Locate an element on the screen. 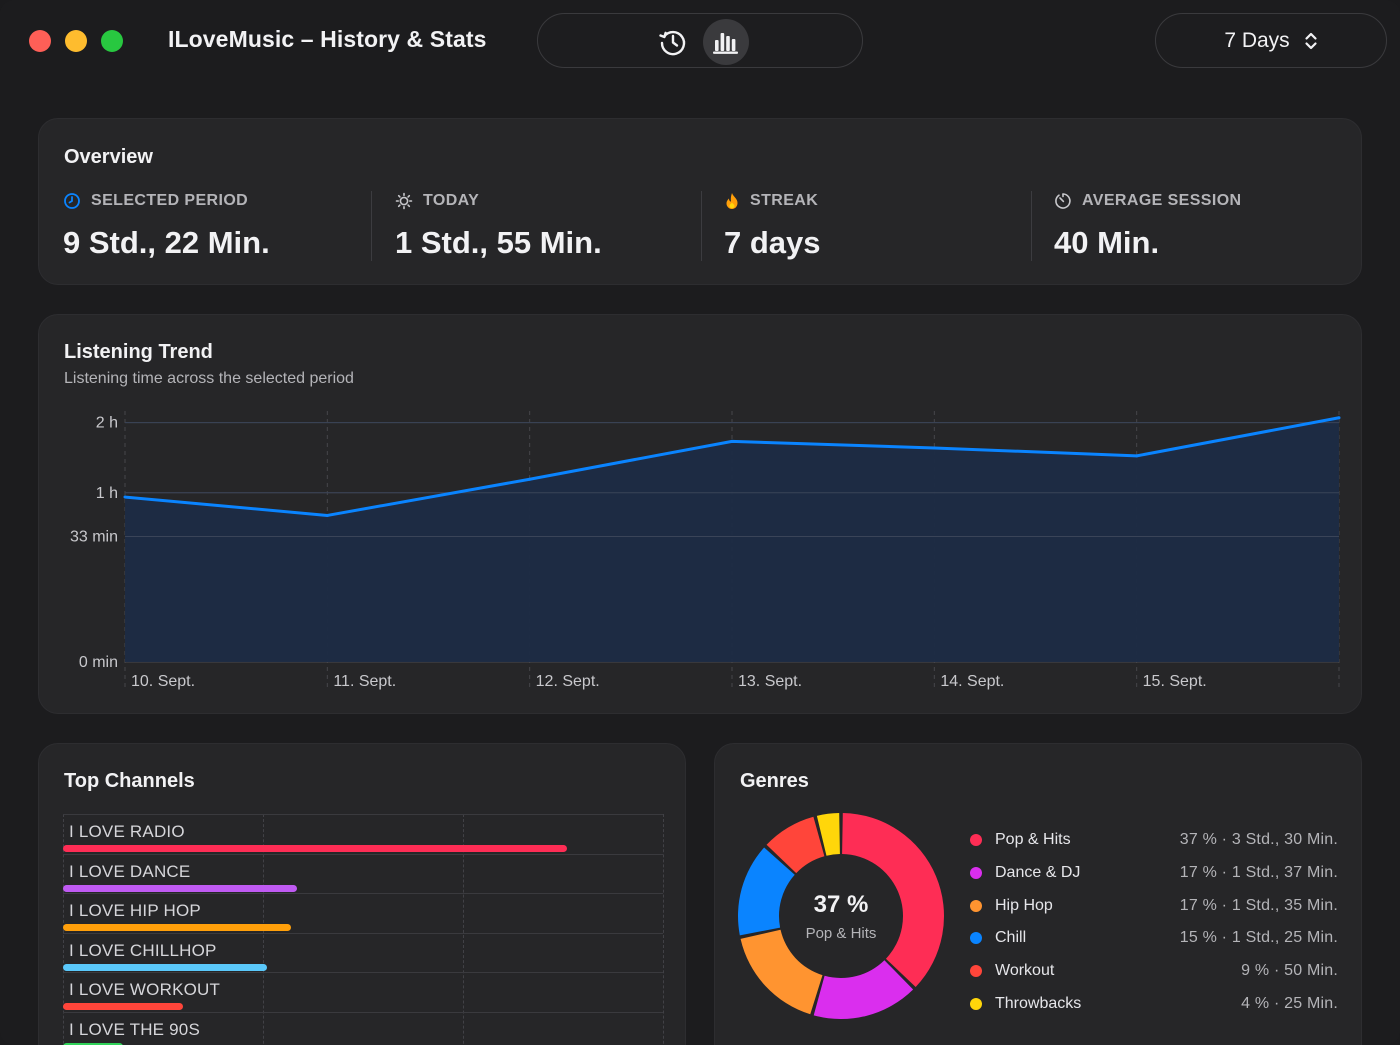 The image size is (1400, 1045). legend-row: Chill 15 % · 1 Std., 25 Min. is located at coordinates (1153, 938).